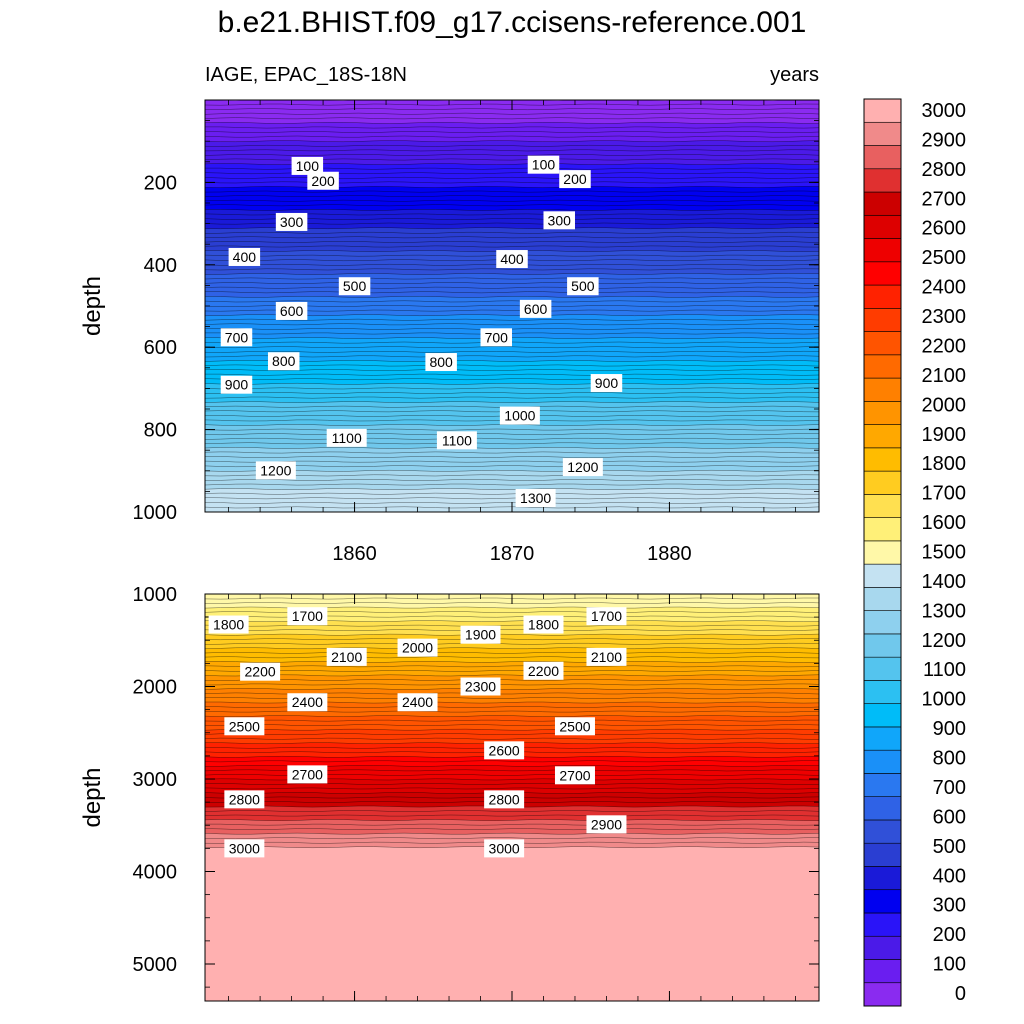 This screenshot has height=1024, width=1024. What do you see at coordinates (949, 906) in the screenshot?
I see `colorbar-label: 300` at bounding box center [949, 906].